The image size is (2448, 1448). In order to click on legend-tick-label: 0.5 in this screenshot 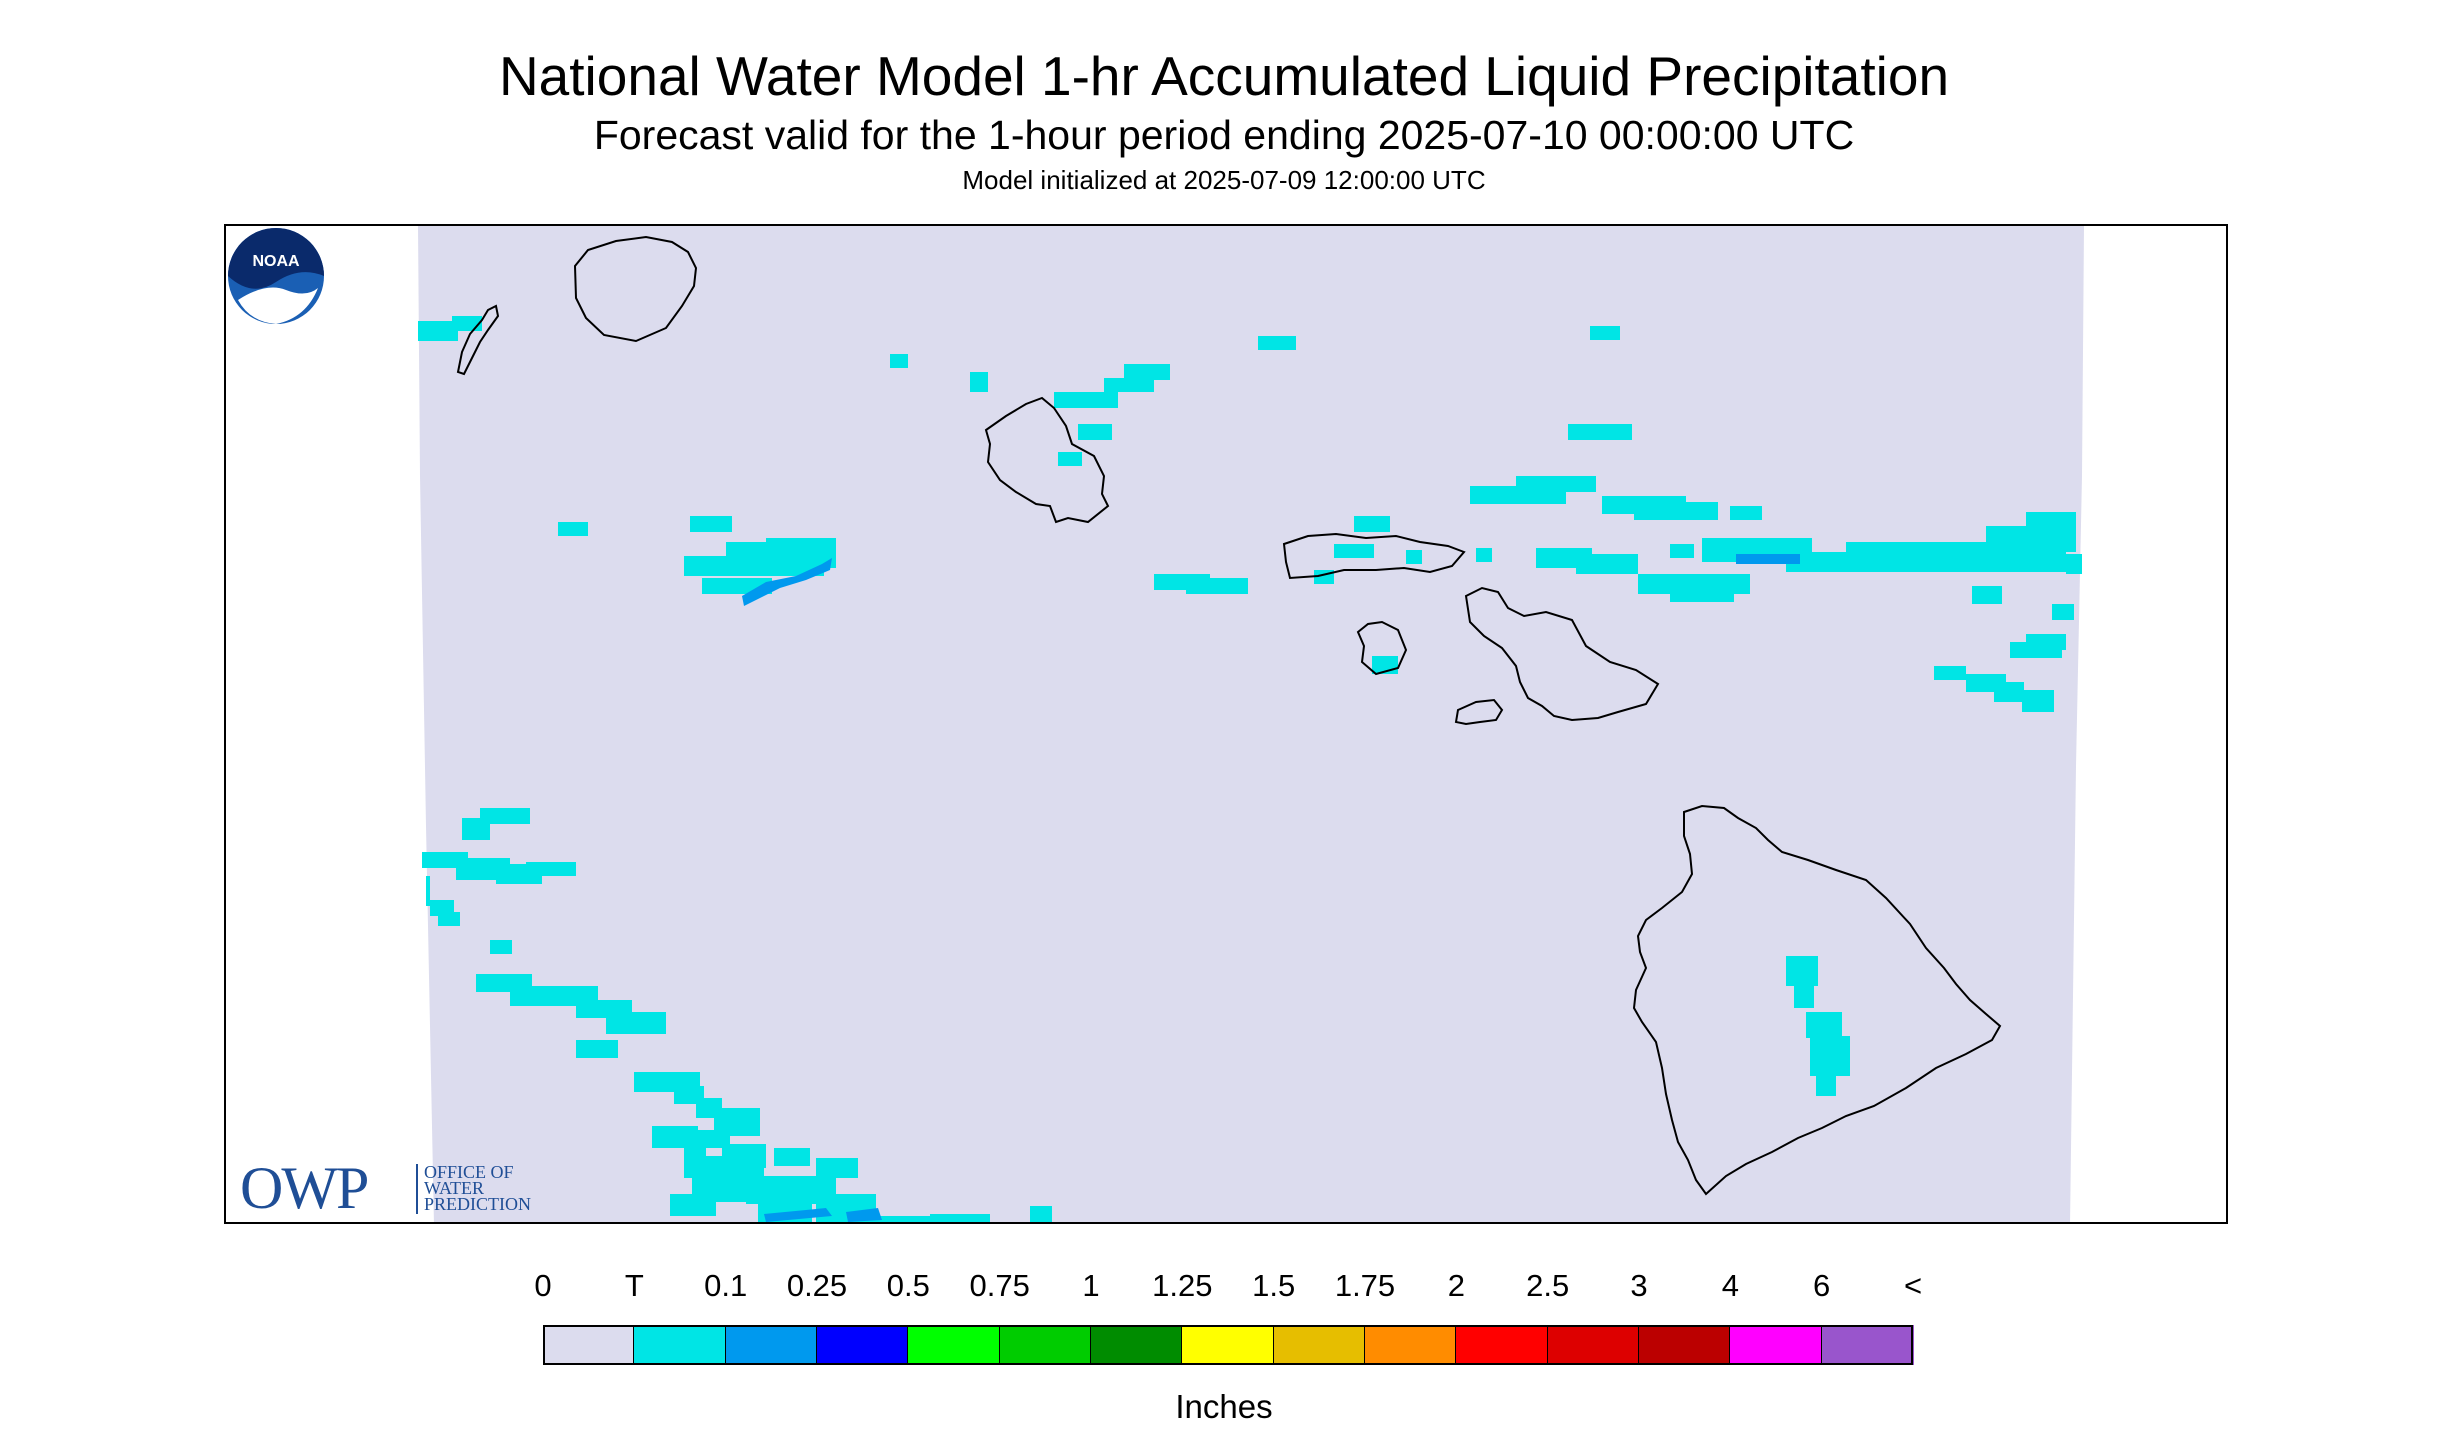, I will do `click(908, 1285)`.